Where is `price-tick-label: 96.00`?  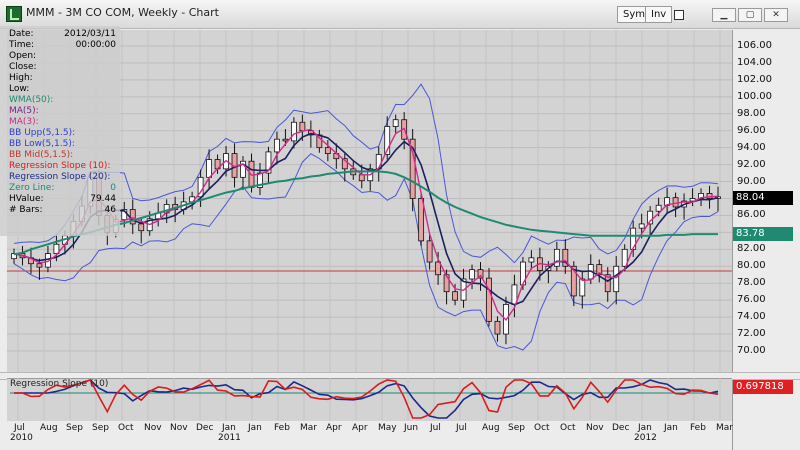
price-tick-label: 96.00 is located at coordinates (751, 130).